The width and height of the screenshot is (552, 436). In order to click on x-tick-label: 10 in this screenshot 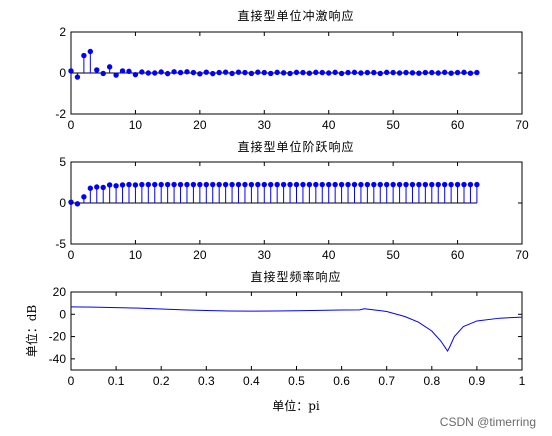, I will do `click(136, 255)`.